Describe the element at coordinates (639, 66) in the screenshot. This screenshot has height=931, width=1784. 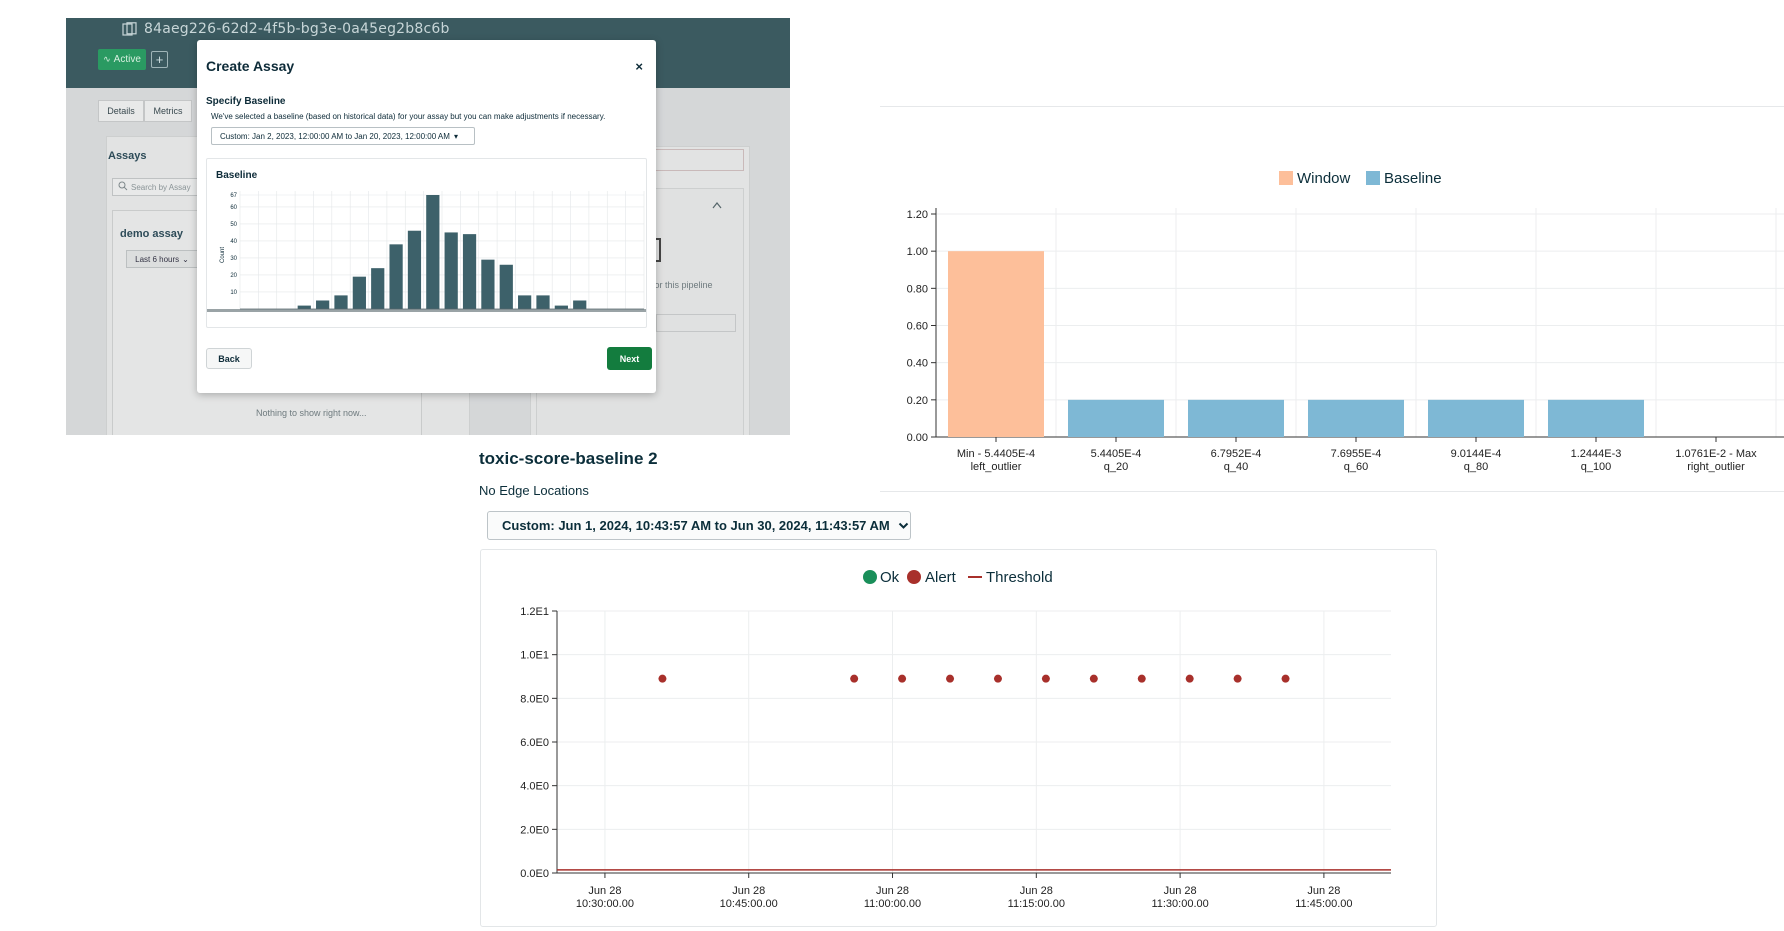
I see `close-icon: ×` at that location.